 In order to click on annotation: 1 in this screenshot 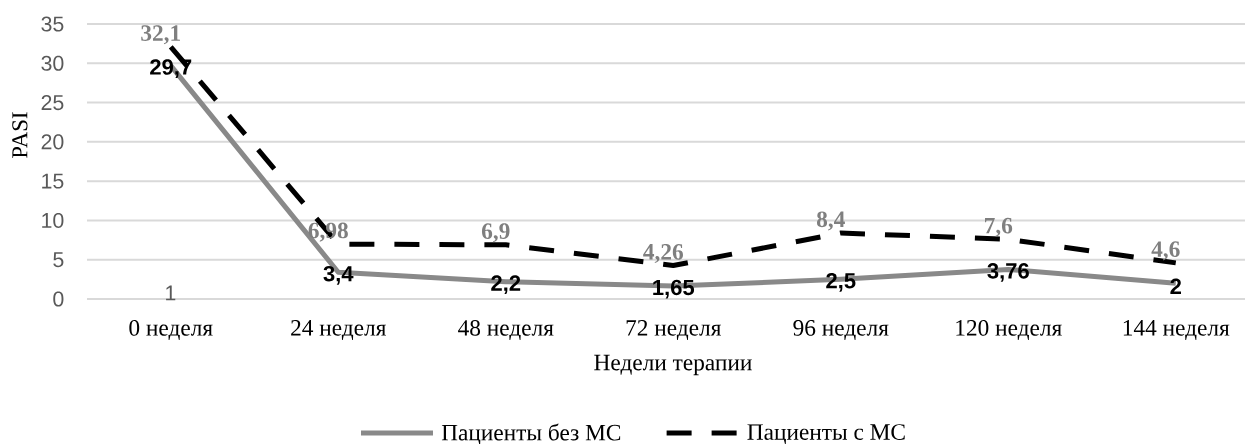, I will do `click(171, 293)`.